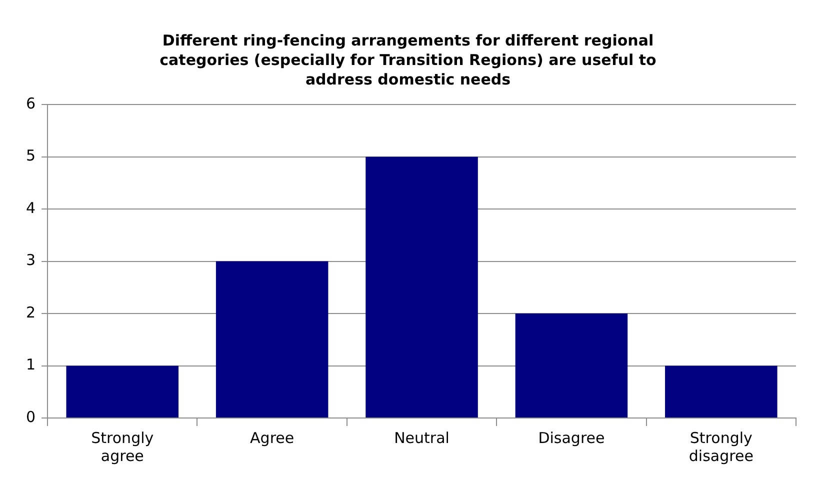 The width and height of the screenshot is (814, 482). What do you see at coordinates (31, 260) in the screenshot?
I see `y-tick-label: 3` at bounding box center [31, 260].